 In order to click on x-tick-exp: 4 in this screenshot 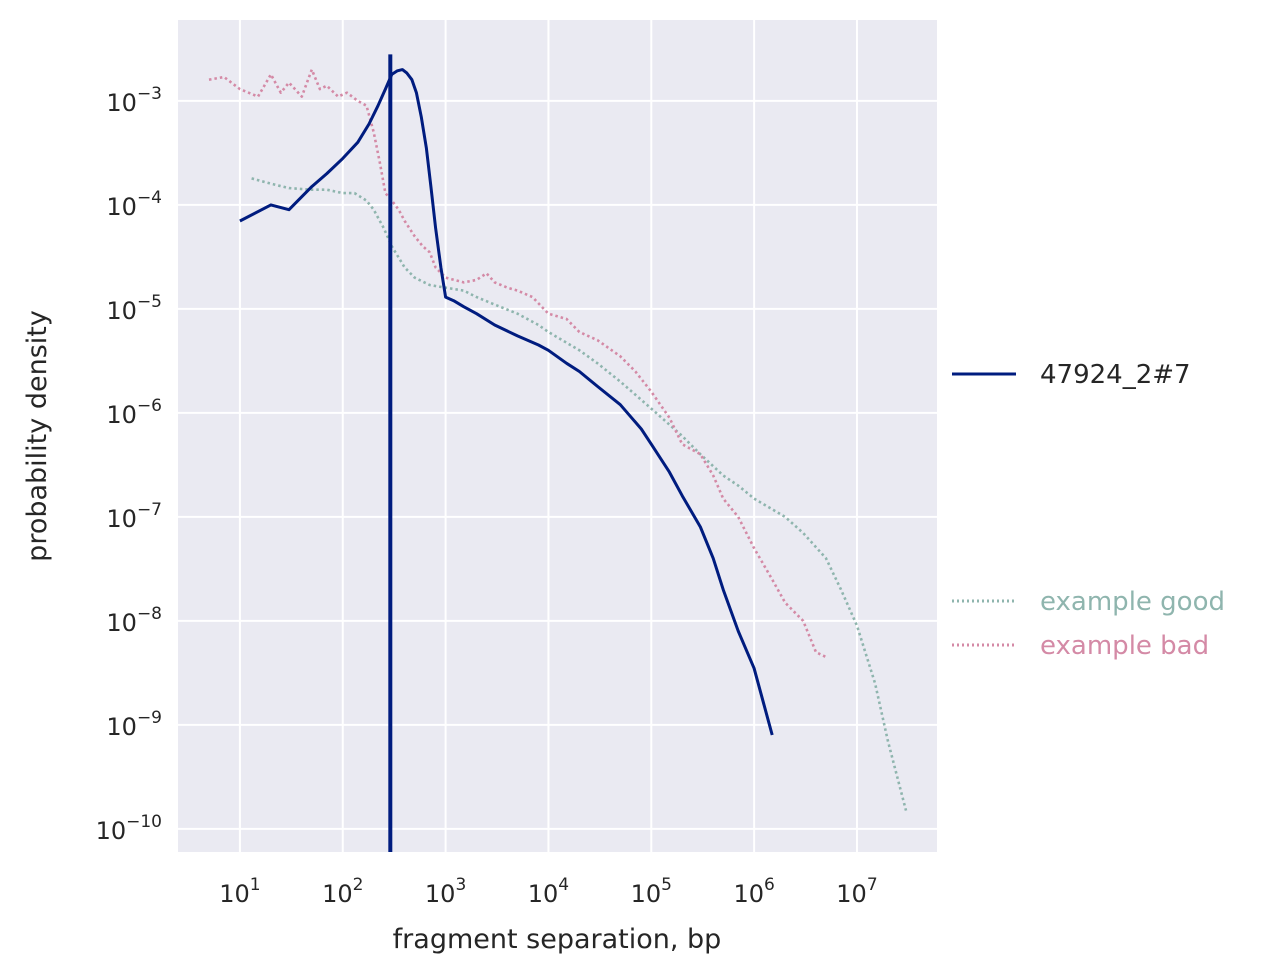, I will do `click(563, 885)`.